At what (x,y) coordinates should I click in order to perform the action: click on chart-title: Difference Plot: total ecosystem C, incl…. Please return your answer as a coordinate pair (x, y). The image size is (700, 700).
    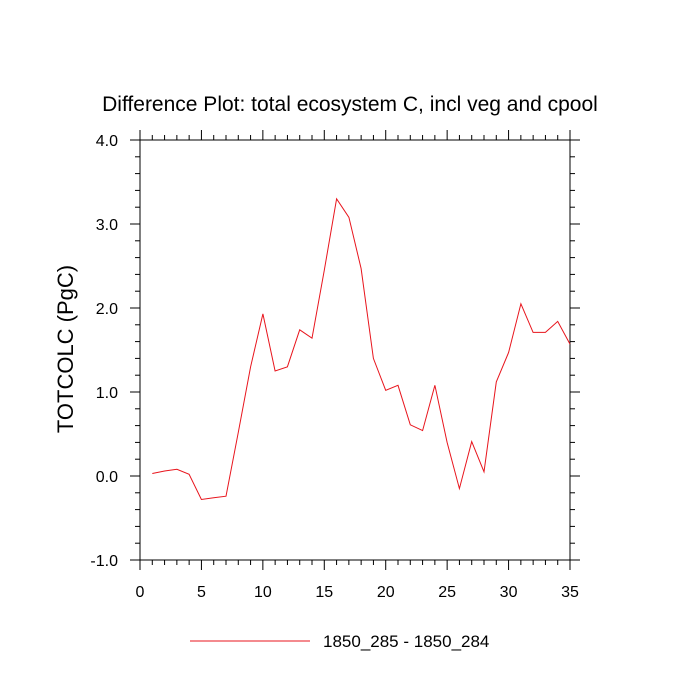
    Looking at the image, I should click on (350, 104).